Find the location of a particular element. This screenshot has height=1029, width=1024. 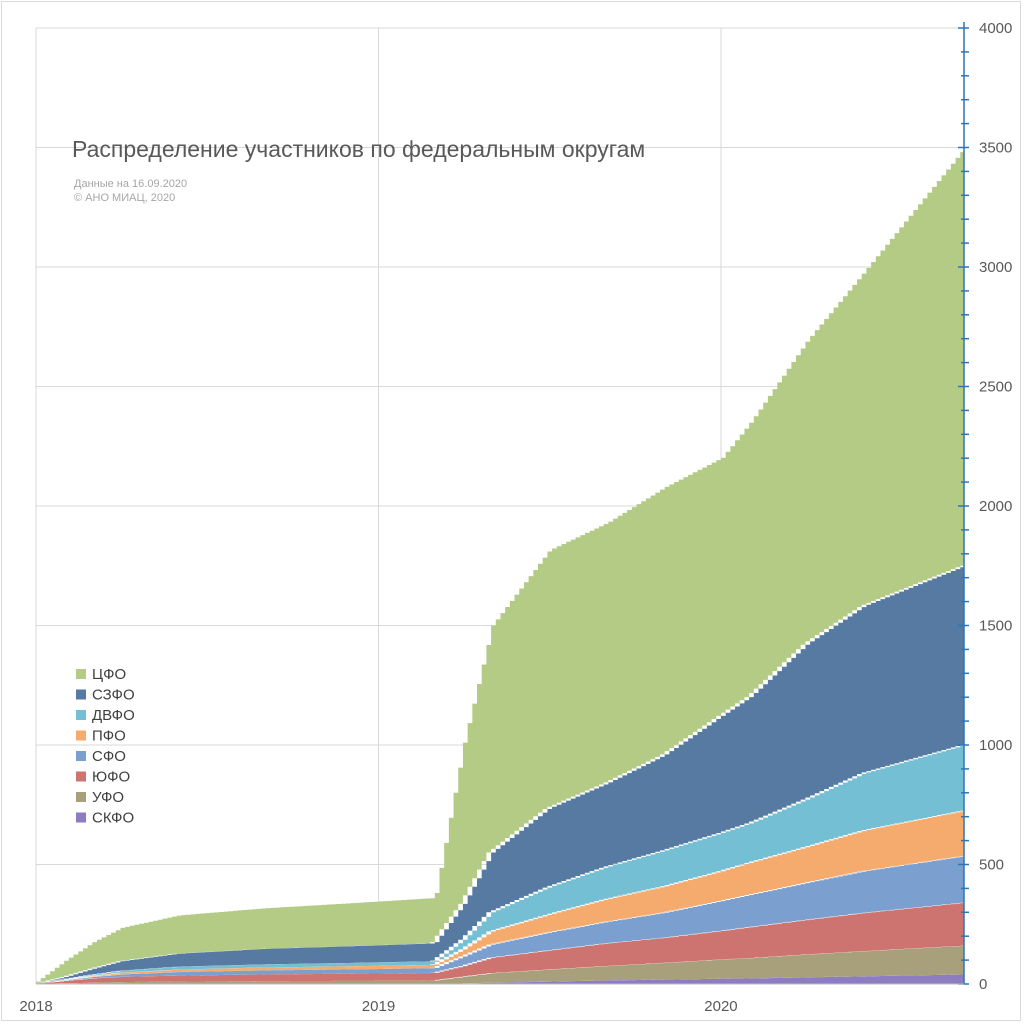

y-tick-label: 3500 is located at coordinates (995, 148).